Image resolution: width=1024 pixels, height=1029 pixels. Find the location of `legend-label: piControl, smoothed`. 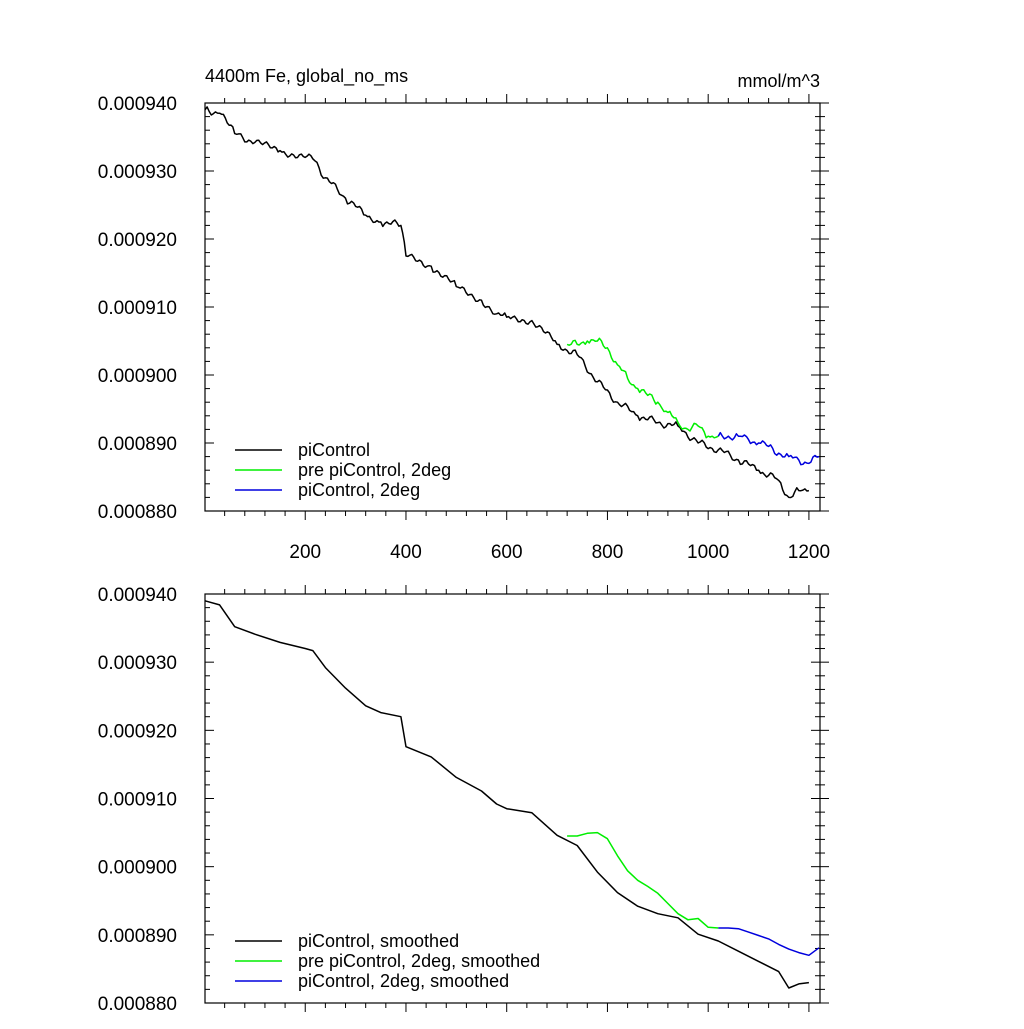

legend-label: piControl, smoothed is located at coordinates (378, 941).